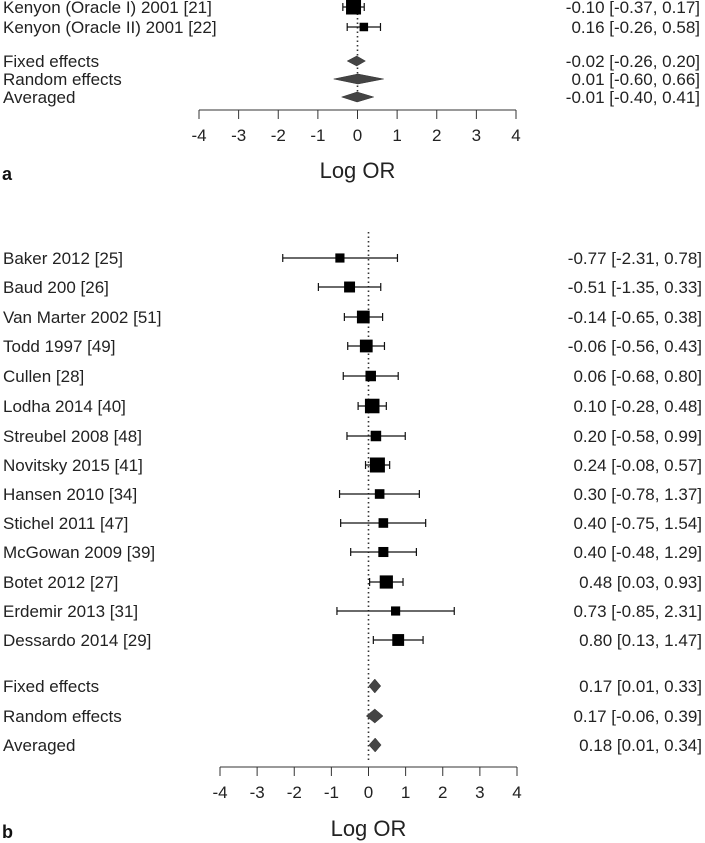  What do you see at coordinates (352, 406) in the screenshot?
I see `study-row: Lodha 2014 [40] 0.10 [-0.28, 0.48]` at bounding box center [352, 406].